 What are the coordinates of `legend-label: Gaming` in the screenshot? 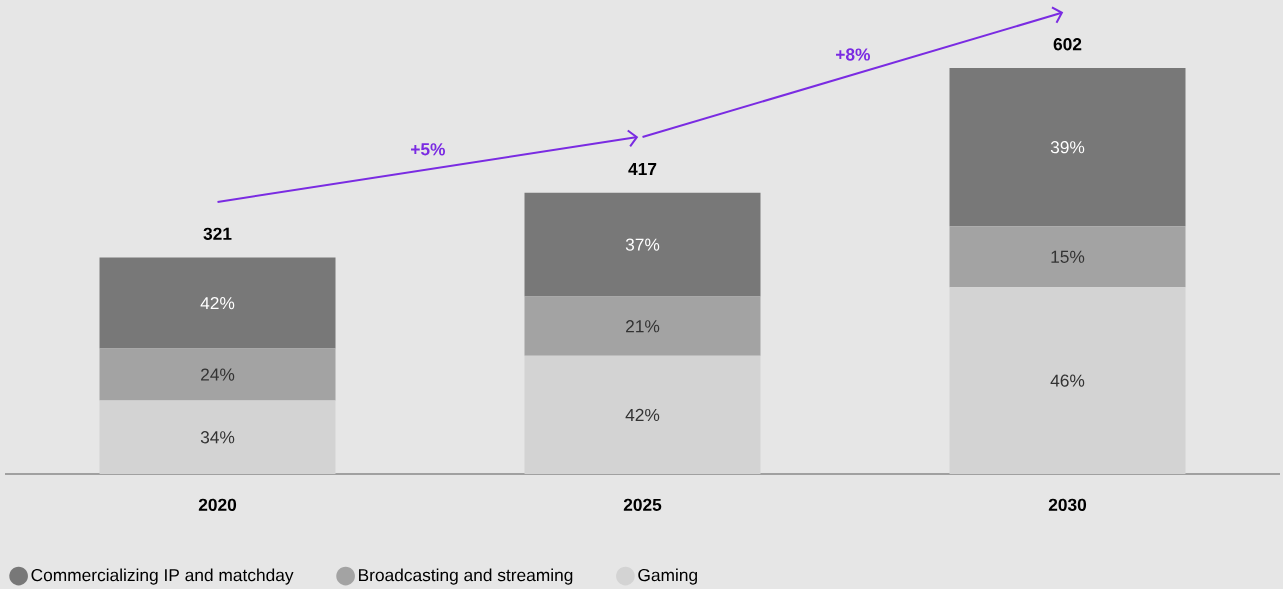 It's located at (667, 576).